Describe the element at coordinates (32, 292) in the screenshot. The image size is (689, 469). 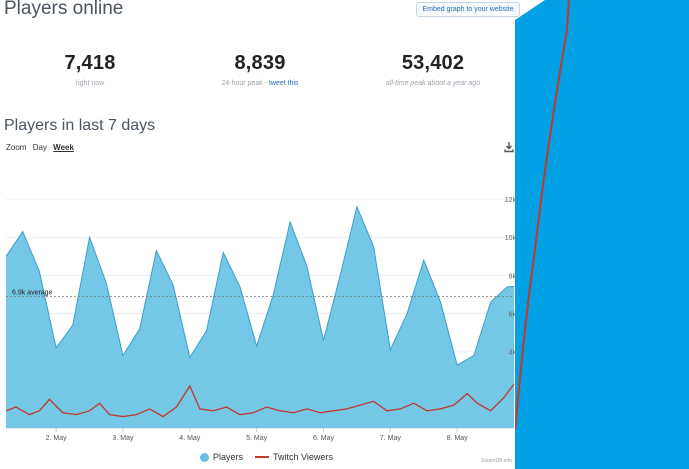
I see `average-label: 6.9k average` at that location.